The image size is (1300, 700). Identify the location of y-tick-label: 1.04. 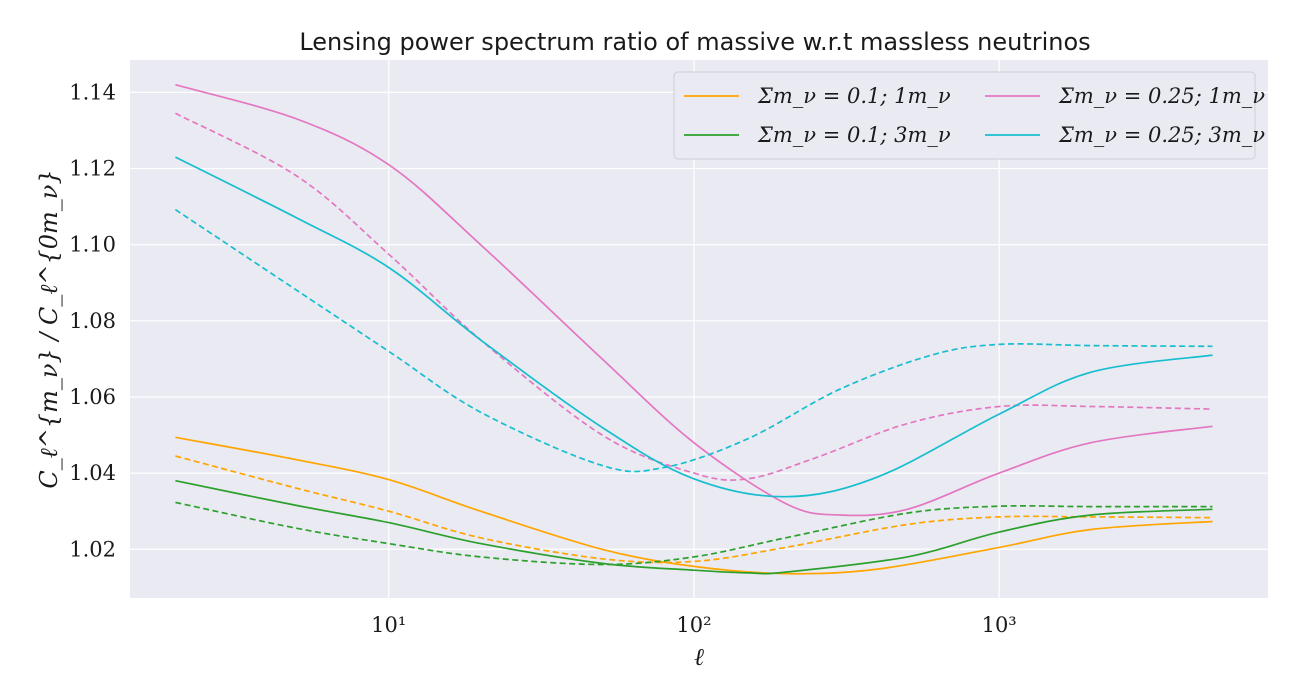
(92, 473).